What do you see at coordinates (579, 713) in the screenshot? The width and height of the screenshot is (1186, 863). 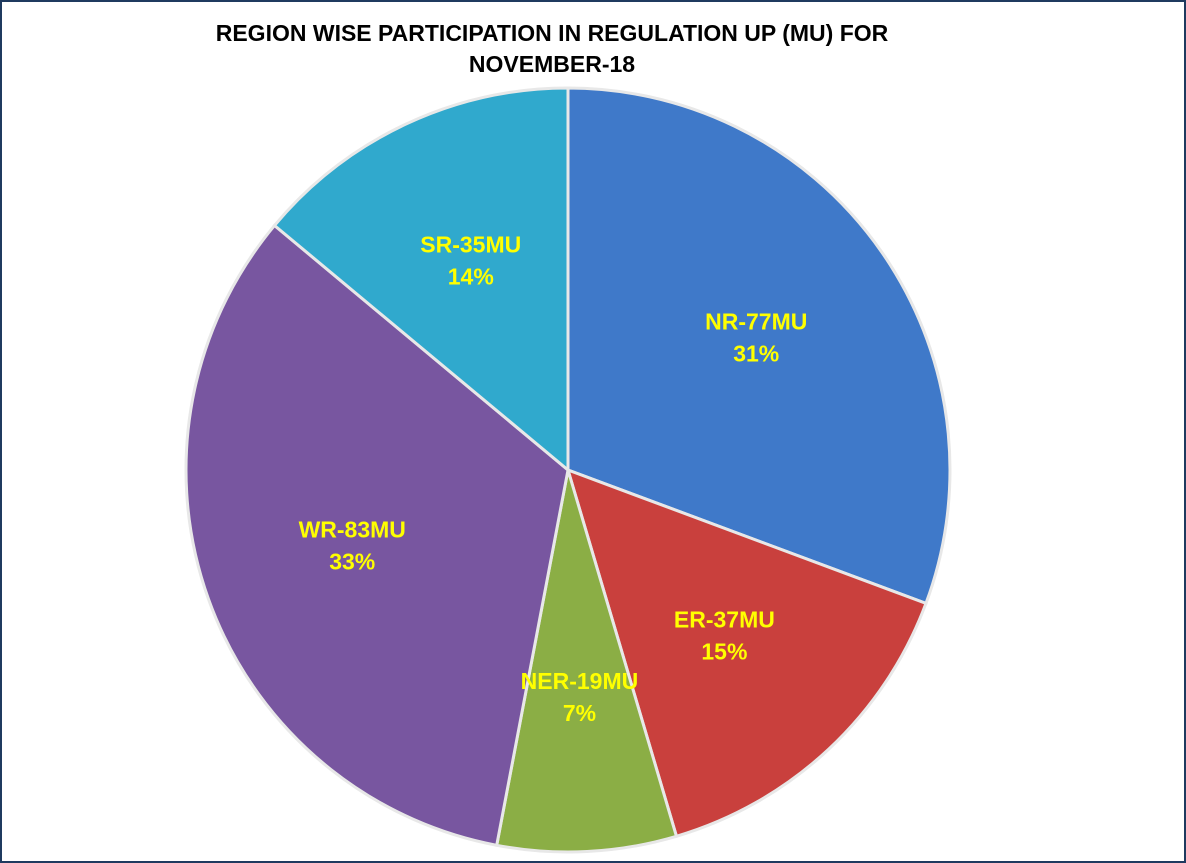 I see `slice-percent: 7%` at bounding box center [579, 713].